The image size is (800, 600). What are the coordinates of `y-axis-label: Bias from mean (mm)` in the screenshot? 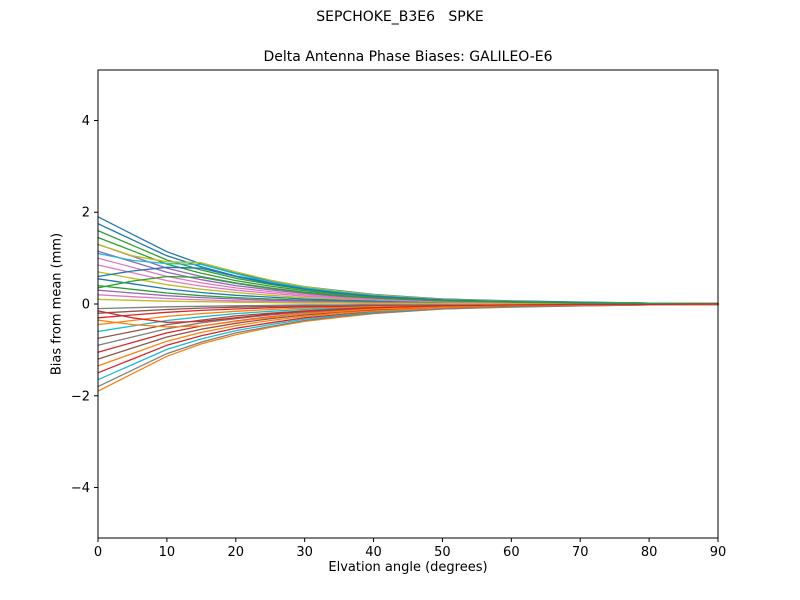 It's located at (57, 304).